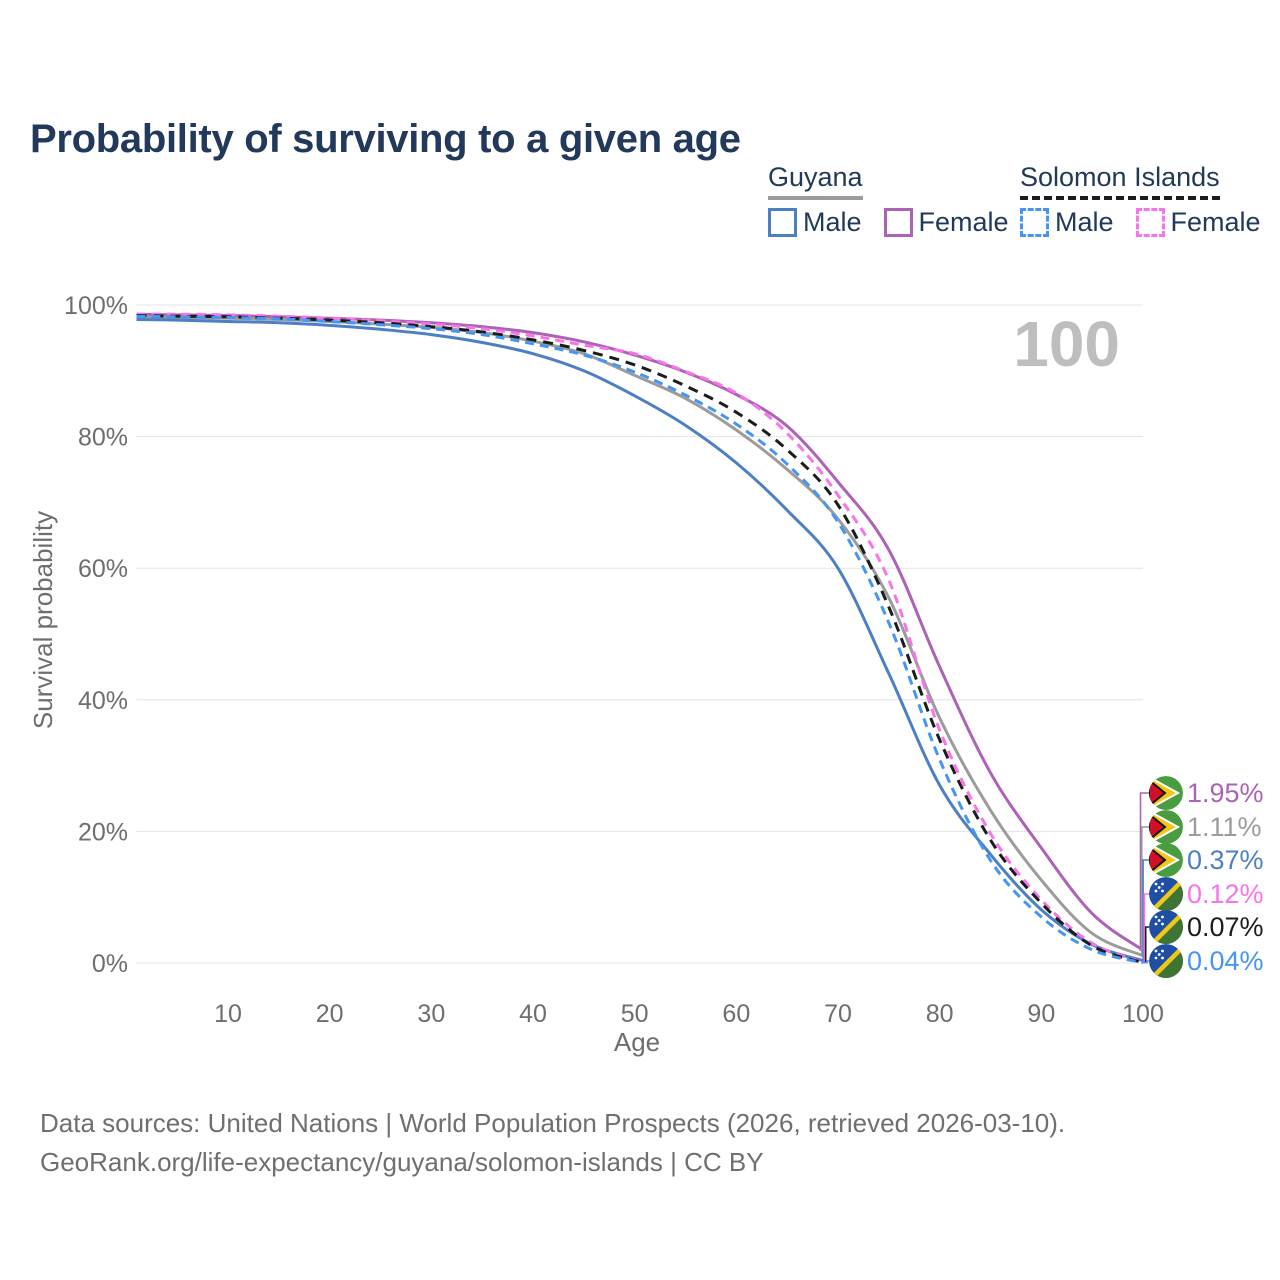  I want to click on legend-item-guyana-male: Male, so click(815, 222).